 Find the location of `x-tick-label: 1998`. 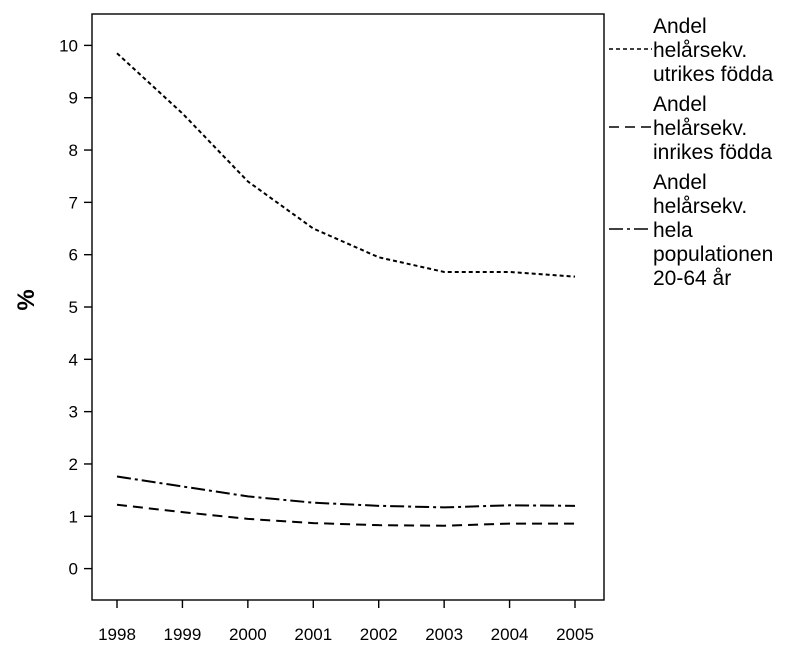

x-tick-label: 1998 is located at coordinates (117, 634).